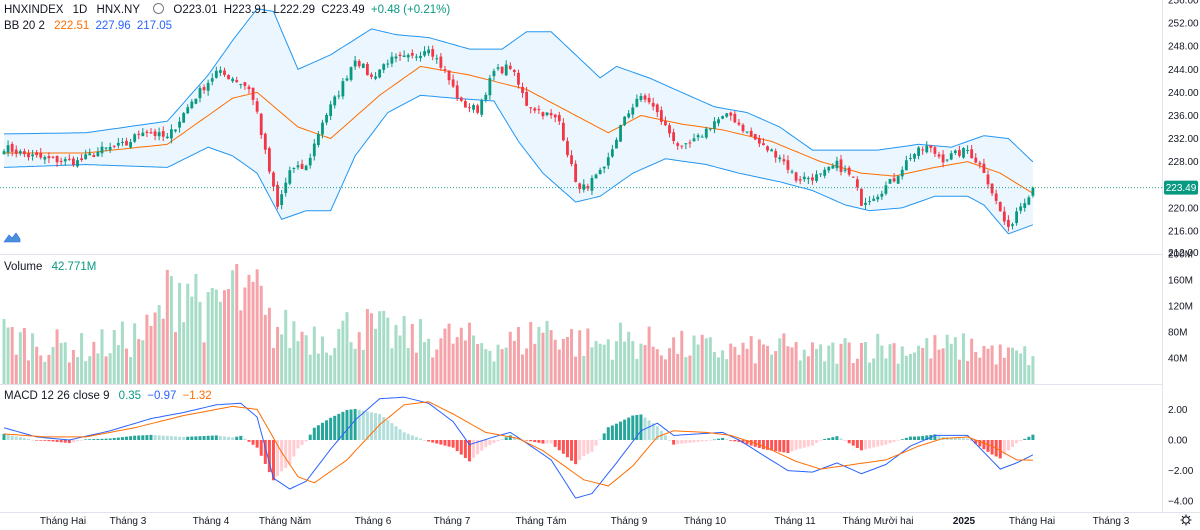  What do you see at coordinates (795, 521) in the screenshot?
I see `time-axis-label: Tháng 11` at bounding box center [795, 521].